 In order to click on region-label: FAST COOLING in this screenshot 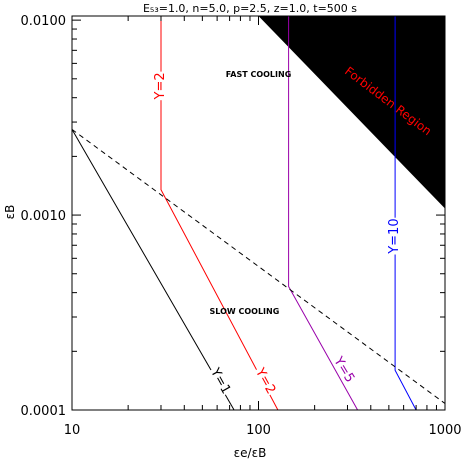, I will do `click(259, 74)`.